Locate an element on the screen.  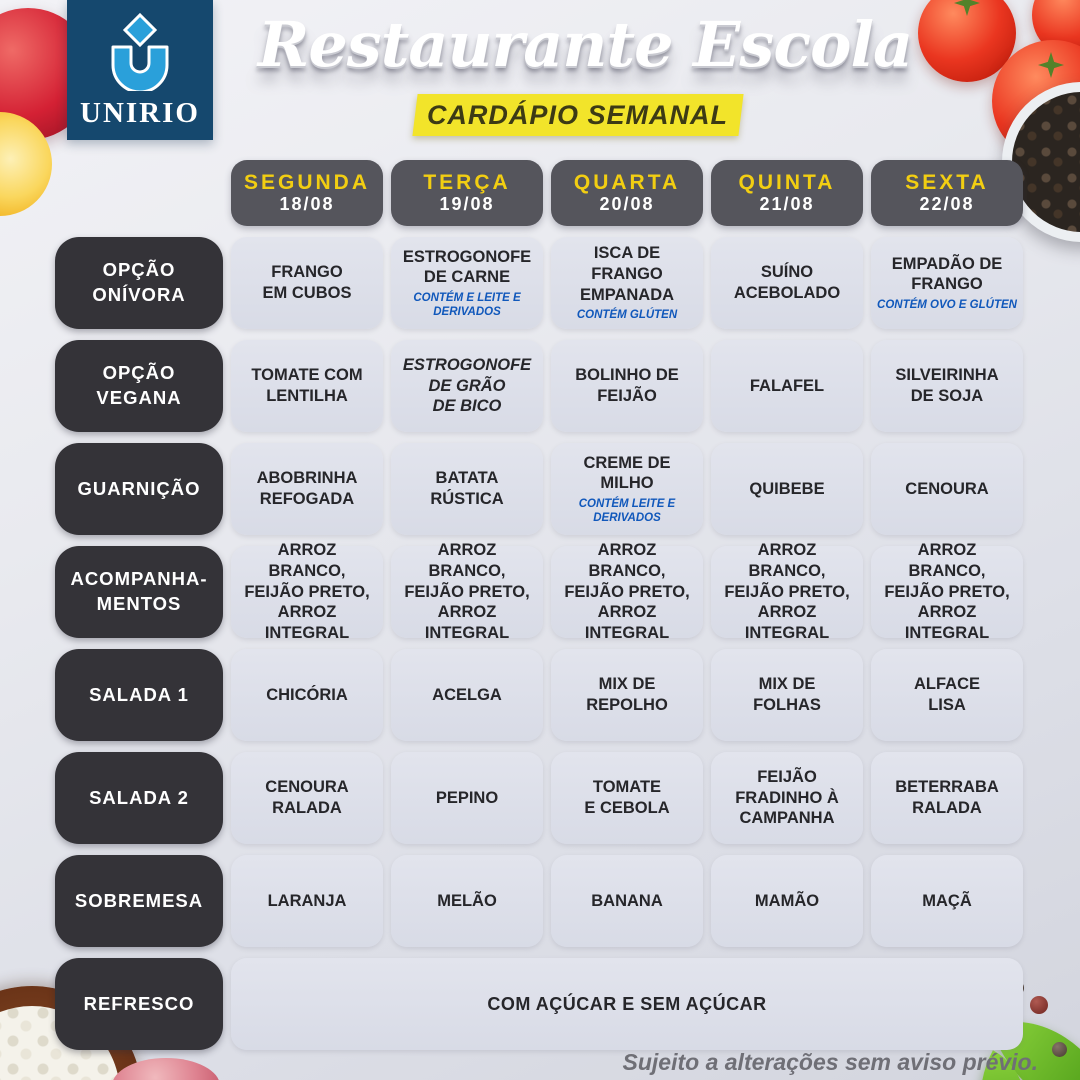
subtitle-text: CARDÁPIO SEMANAL is located at coordinates (578, 114).